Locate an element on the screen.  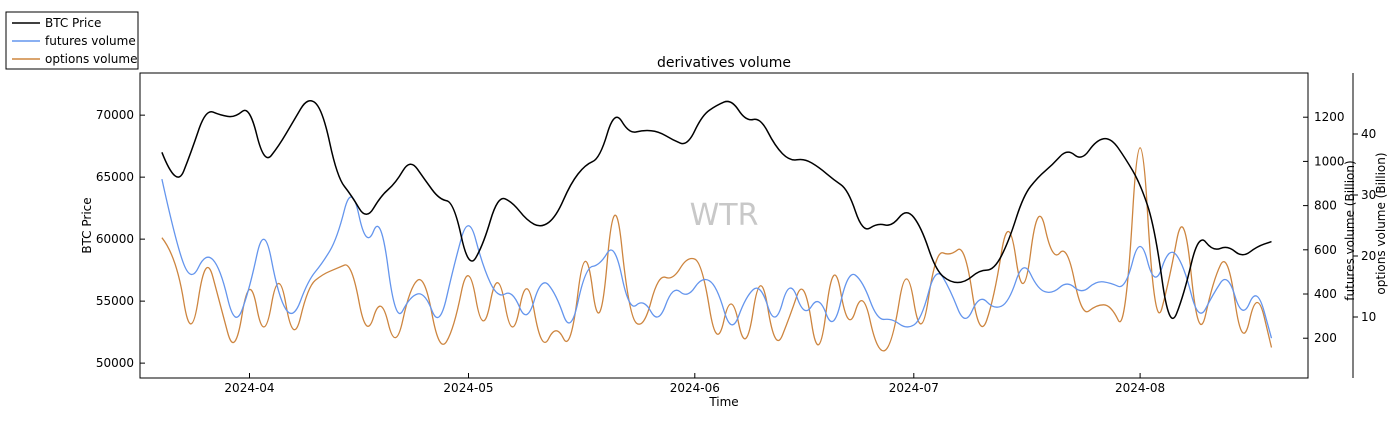
watermark: WTR is located at coordinates (724, 215).